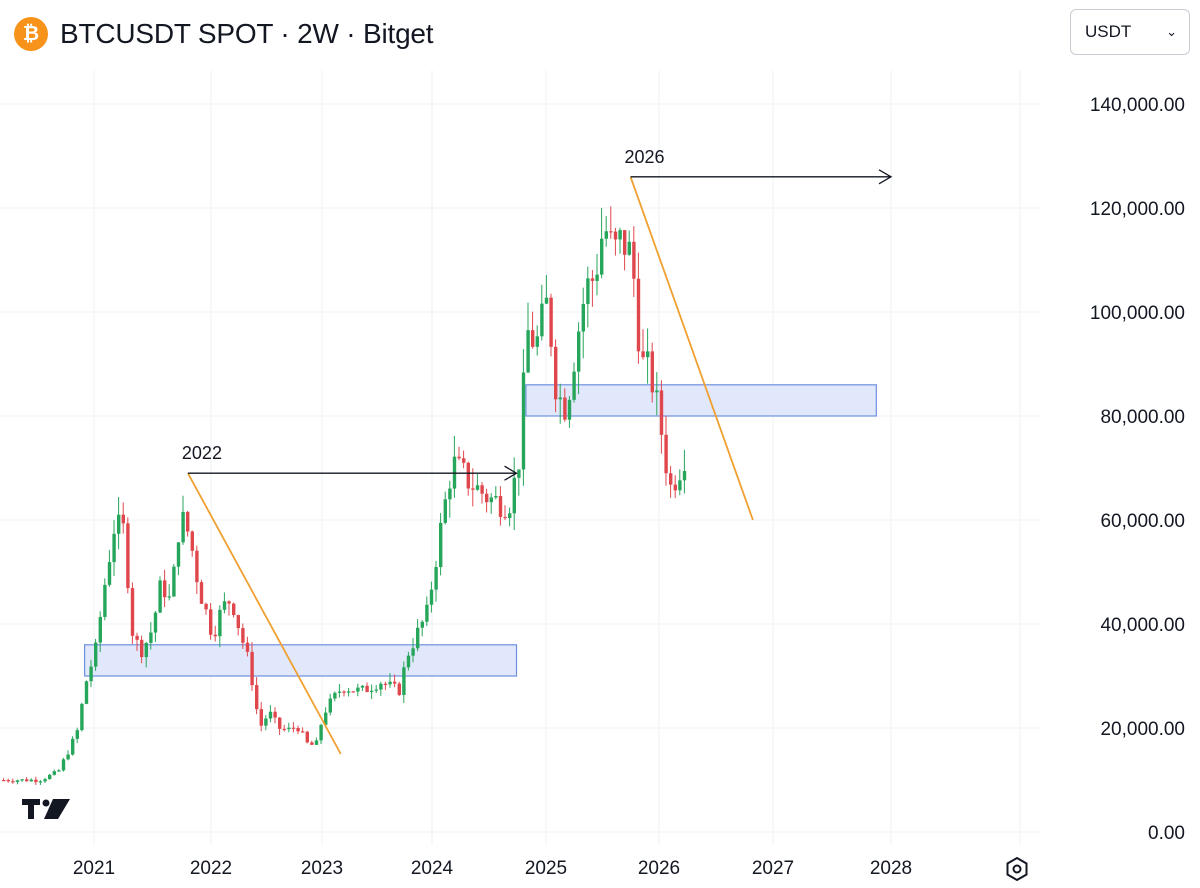 The image size is (1200, 888). I want to click on support-zone, so click(301, 660).